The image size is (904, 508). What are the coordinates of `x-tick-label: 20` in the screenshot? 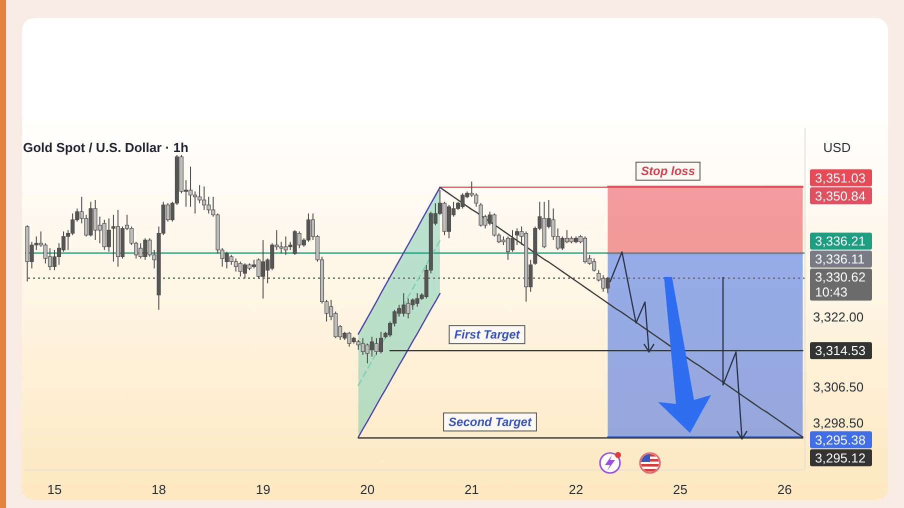 It's located at (367, 490).